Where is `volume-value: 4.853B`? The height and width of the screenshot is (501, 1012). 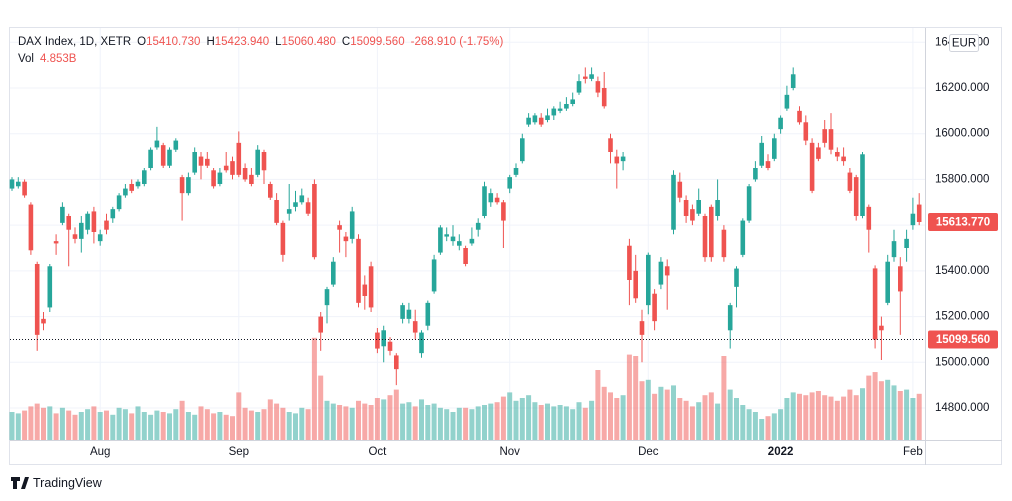
volume-value: 4.853B is located at coordinates (58, 59).